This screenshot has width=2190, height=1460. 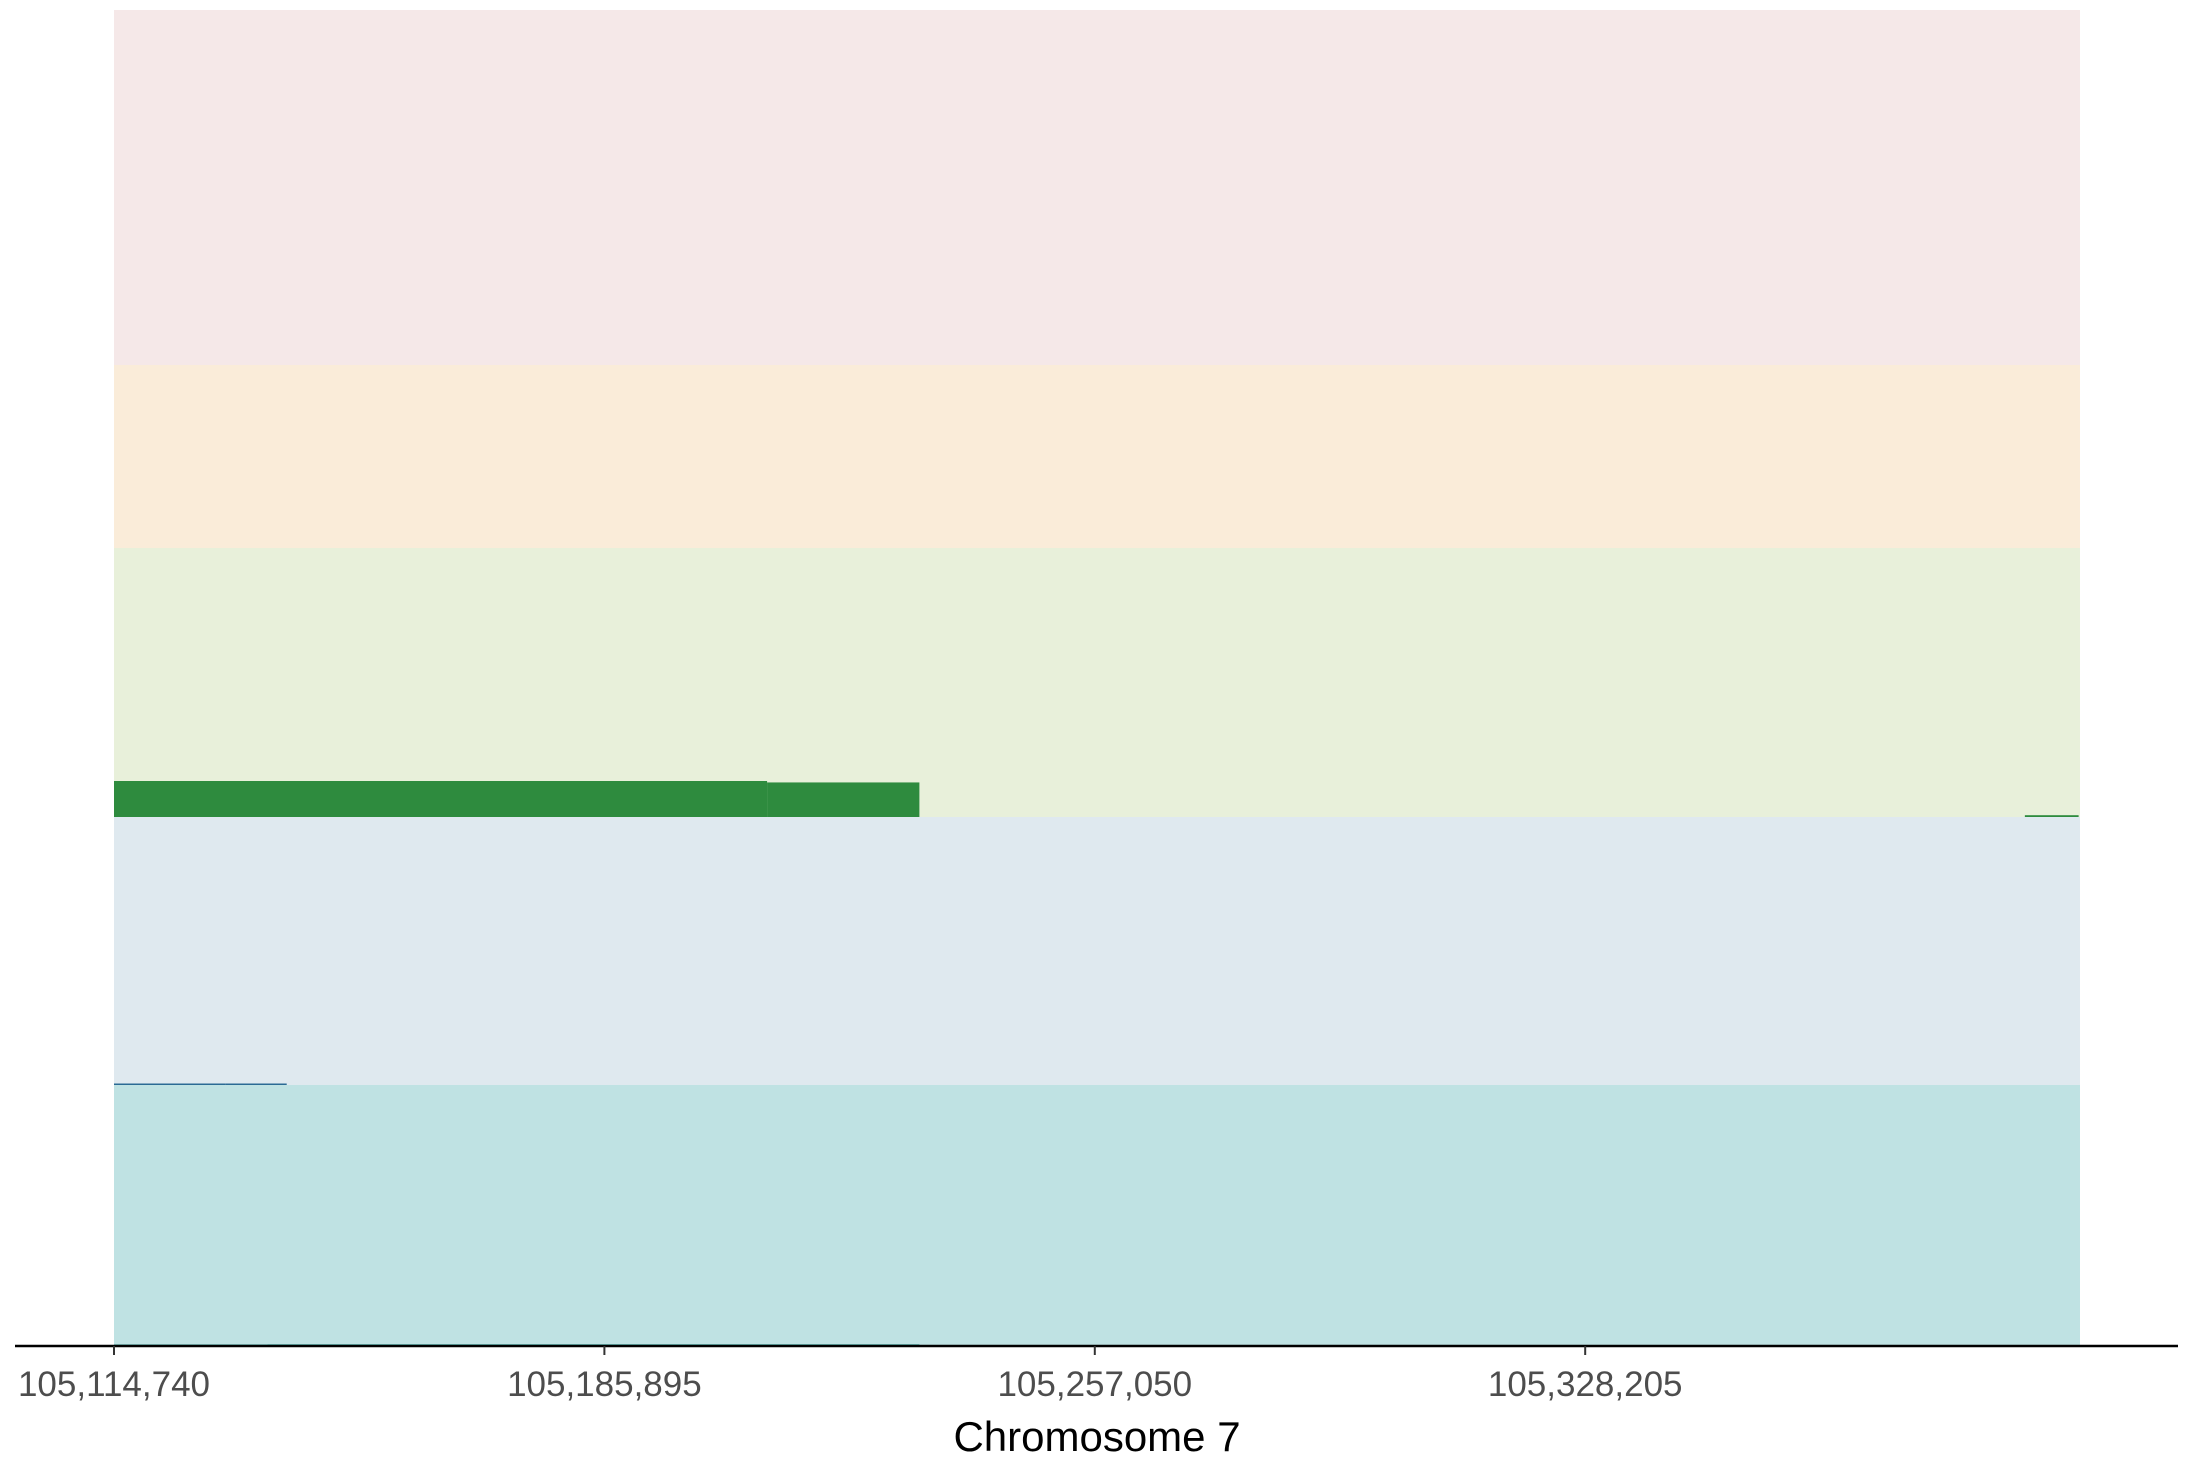 What do you see at coordinates (114, 1384) in the screenshot?
I see `x-tick-label: 105,114,740` at bounding box center [114, 1384].